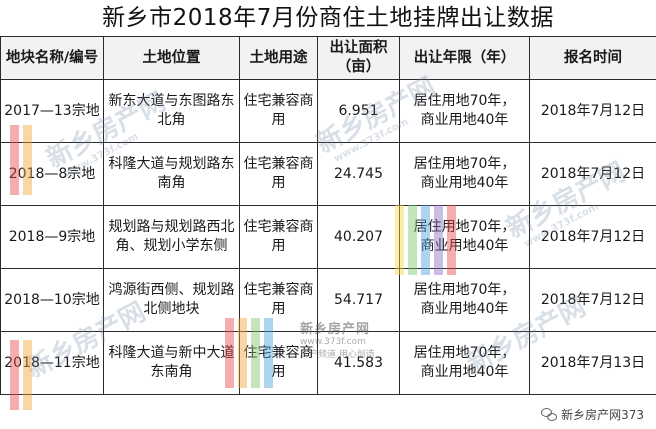 Image resolution: width=656 pixels, height=429 pixels. I want to click on cell-area: 40.207, so click(358, 237).